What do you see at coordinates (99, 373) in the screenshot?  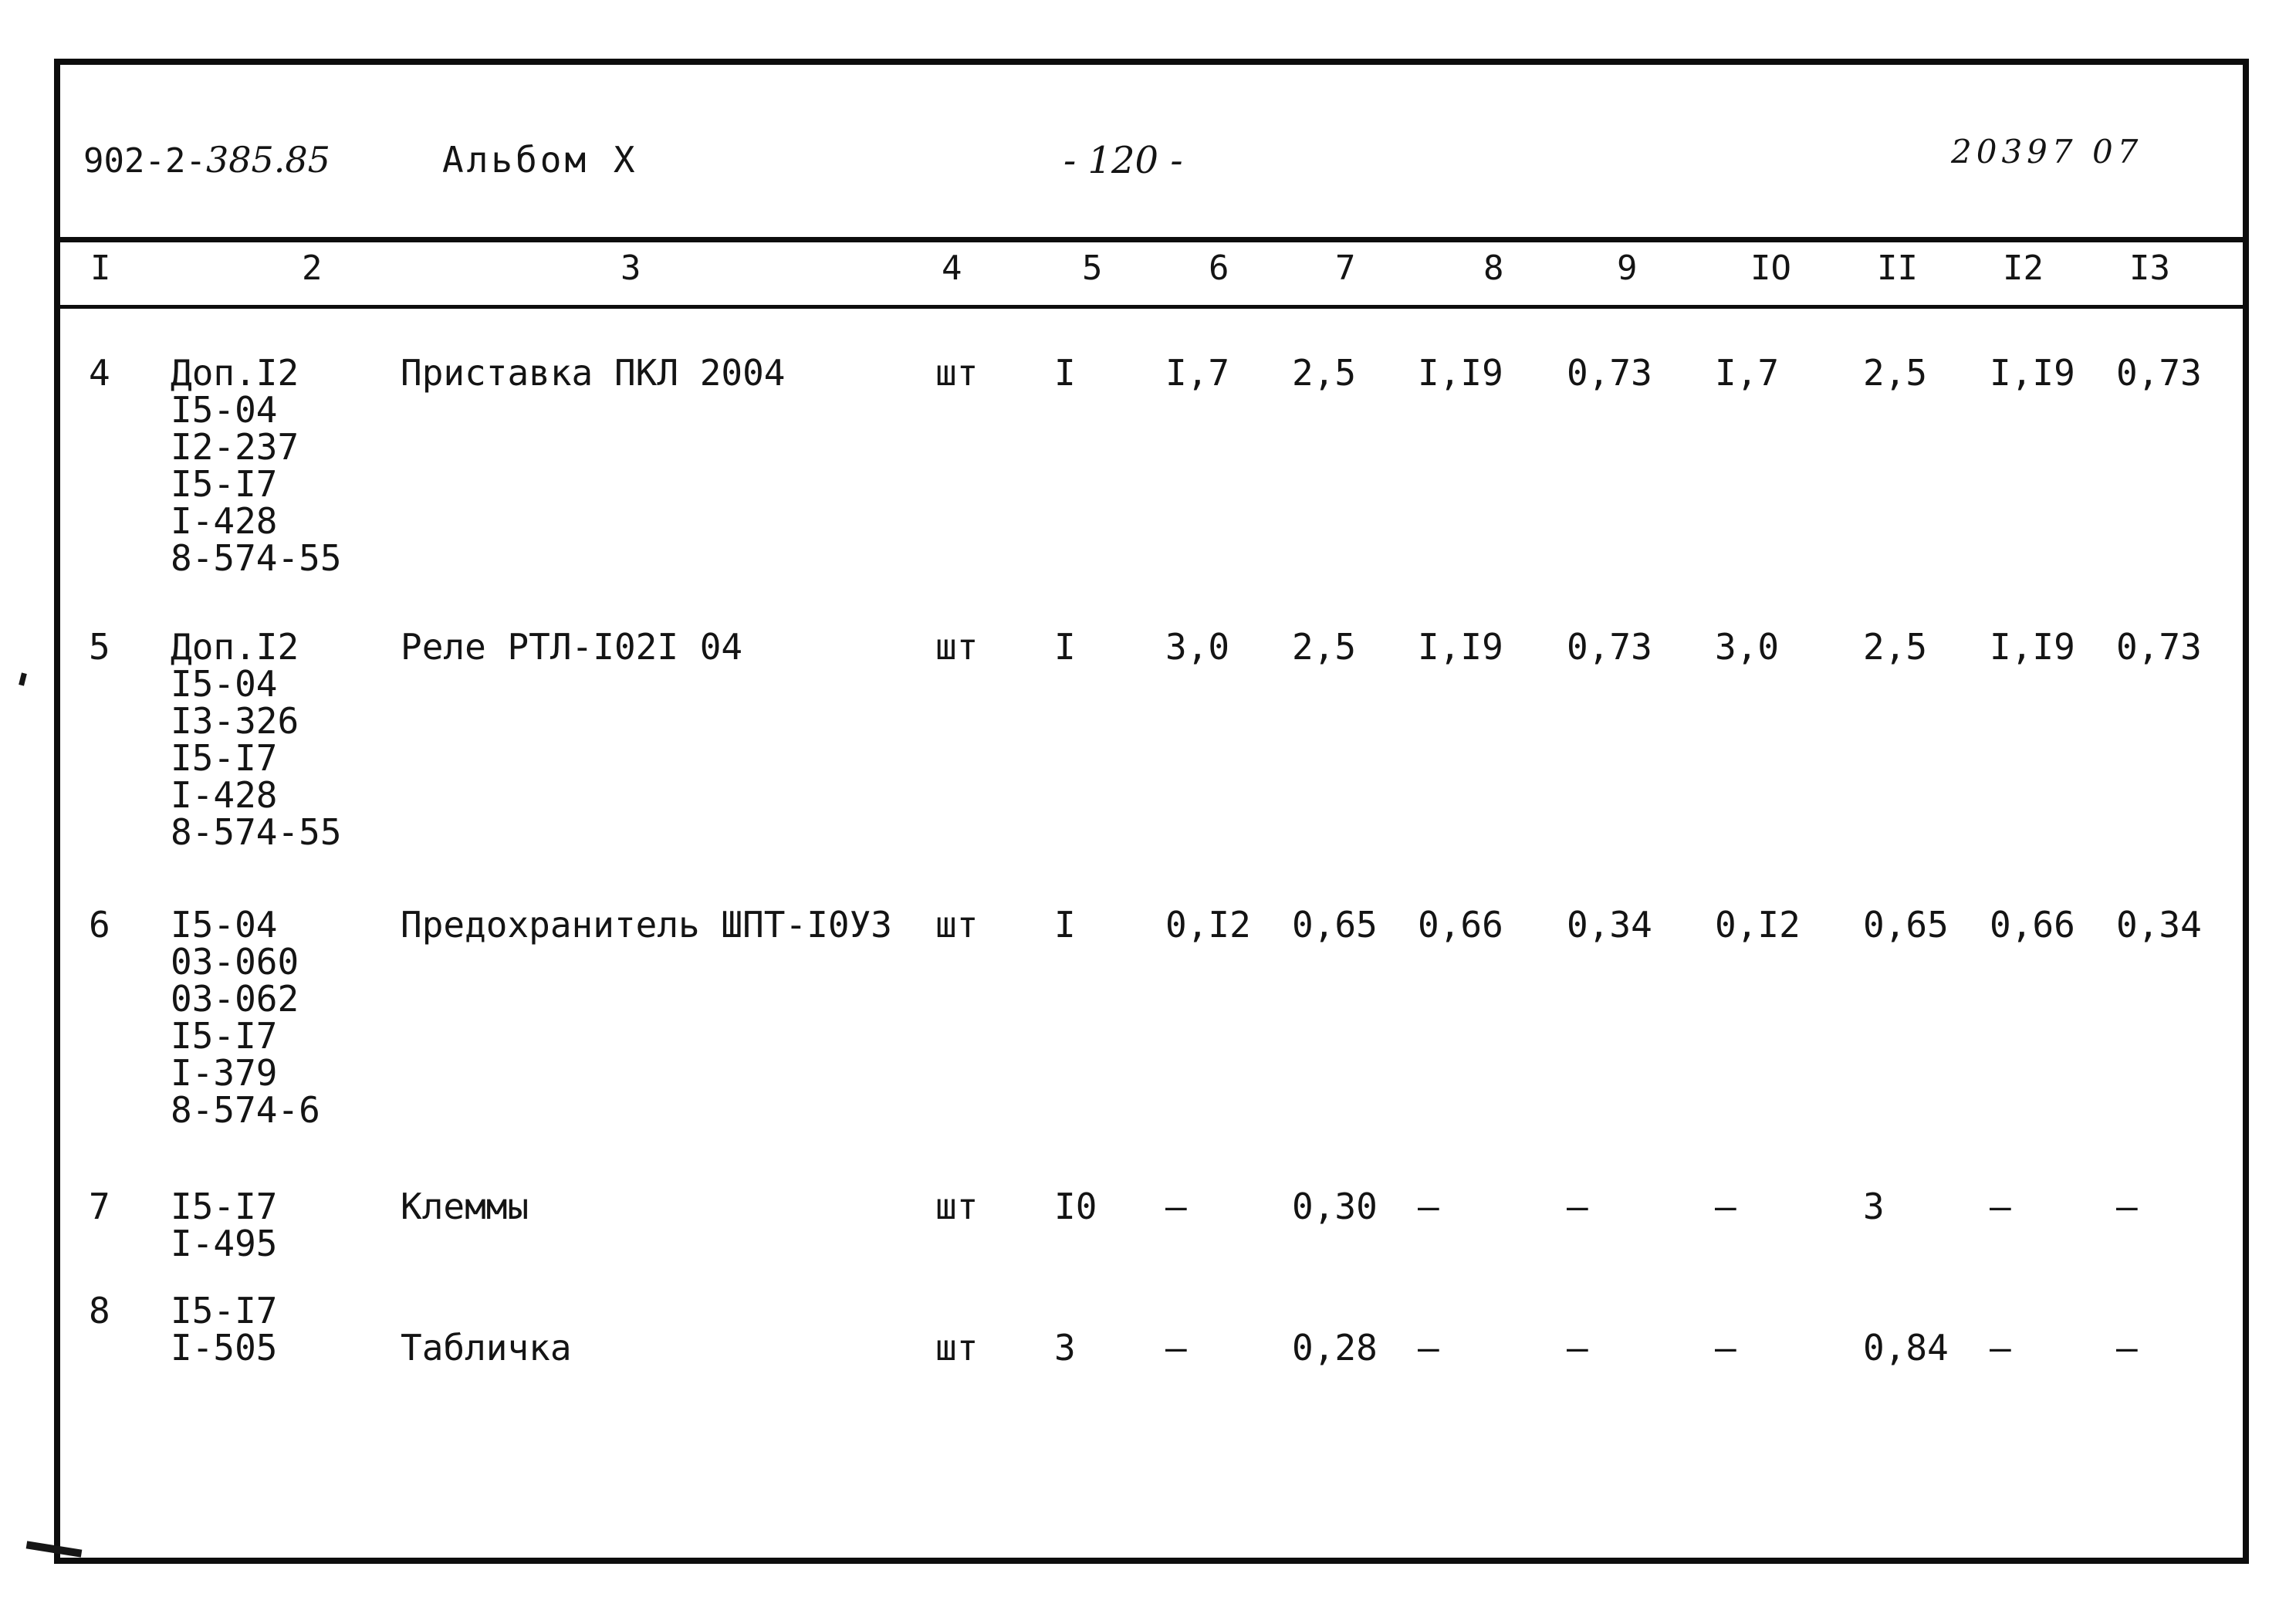 I see `row-number: 4` at bounding box center [99, 373].